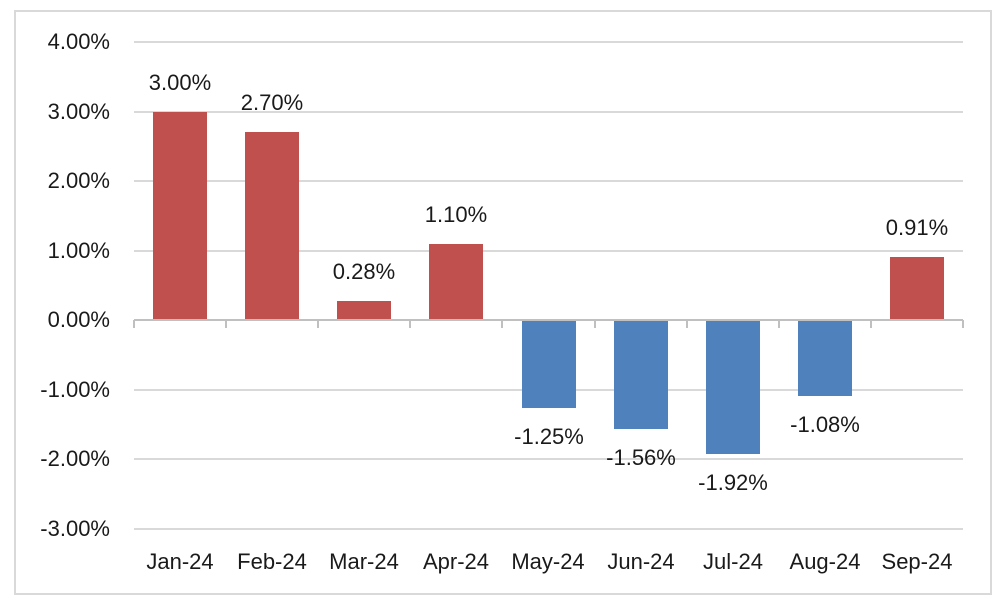  Describe the element at coordinates (549, 436) in the screenshot. I see `bar-value-label: -1.25%` at that location.